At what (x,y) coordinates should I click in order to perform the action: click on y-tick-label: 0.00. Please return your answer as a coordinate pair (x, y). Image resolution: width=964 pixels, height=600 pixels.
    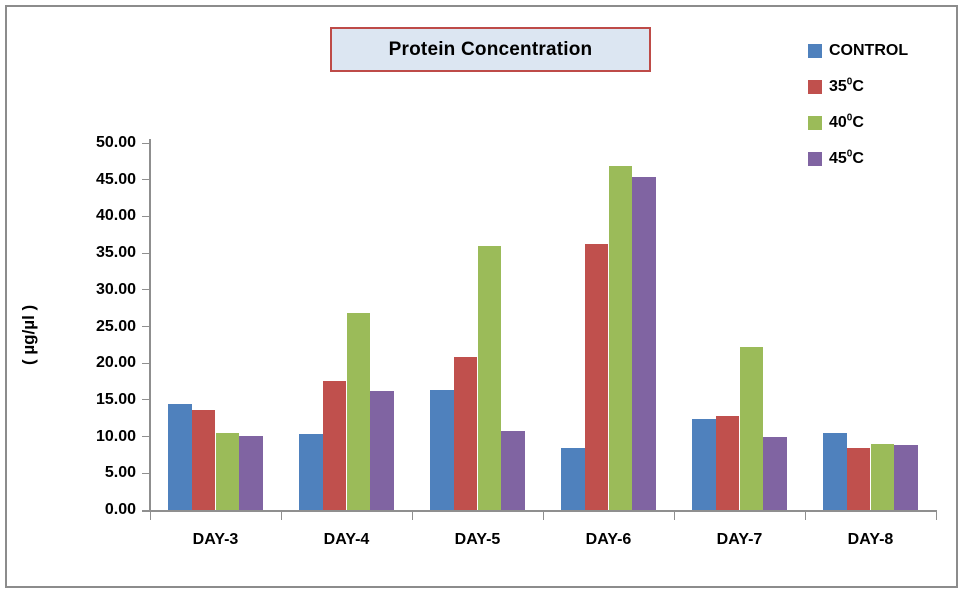
    Looking at the image, I should click on (120, 509).